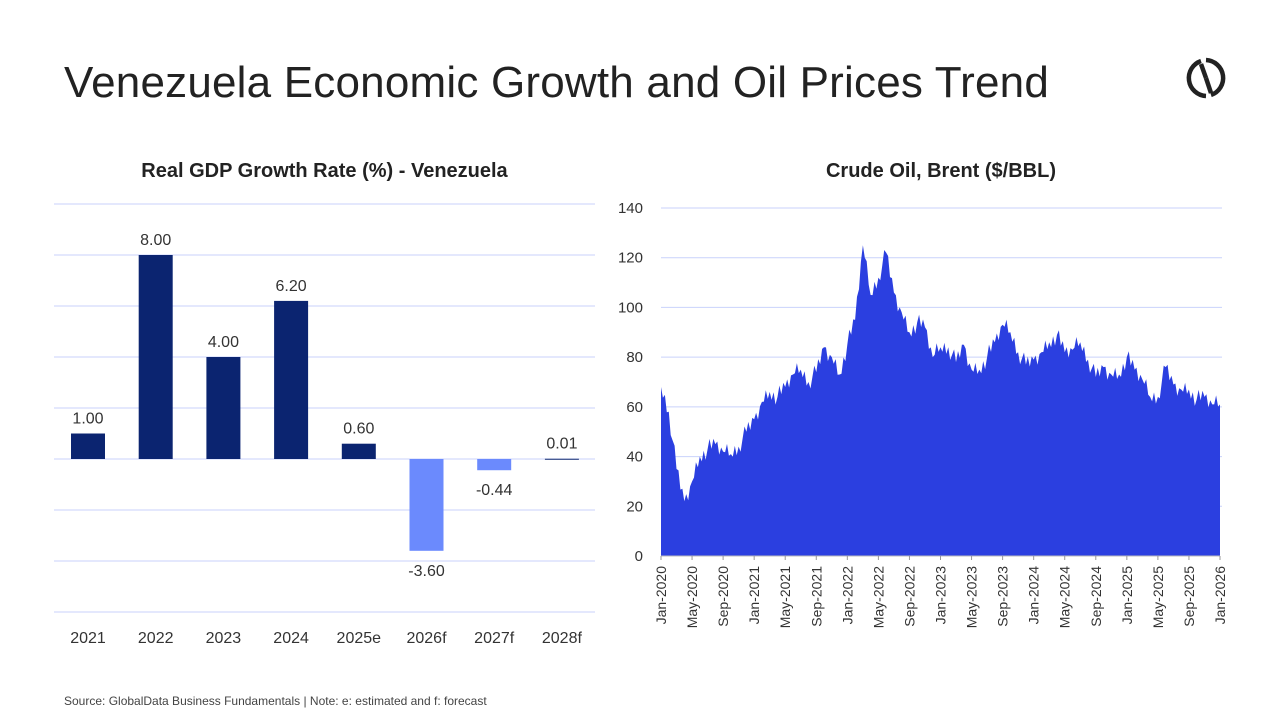 This screenshot has width=1280, height=720. I want to click on data-label: 8.00, so click(155, 240).